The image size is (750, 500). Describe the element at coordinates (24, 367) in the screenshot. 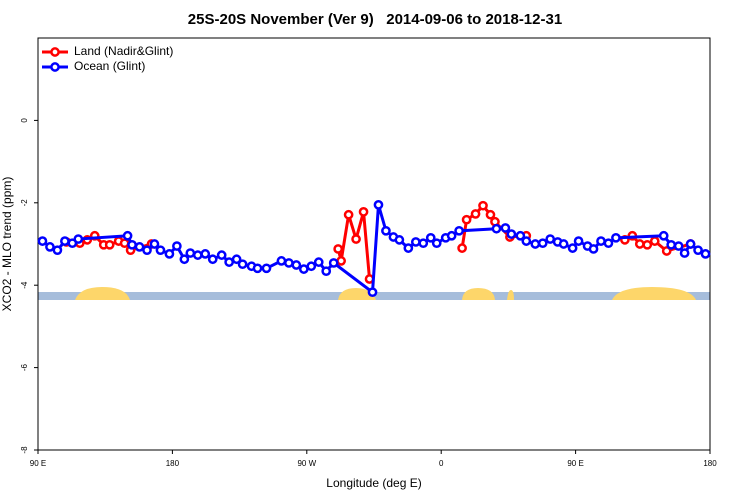

I see `y-tick-label: -6` at that location.